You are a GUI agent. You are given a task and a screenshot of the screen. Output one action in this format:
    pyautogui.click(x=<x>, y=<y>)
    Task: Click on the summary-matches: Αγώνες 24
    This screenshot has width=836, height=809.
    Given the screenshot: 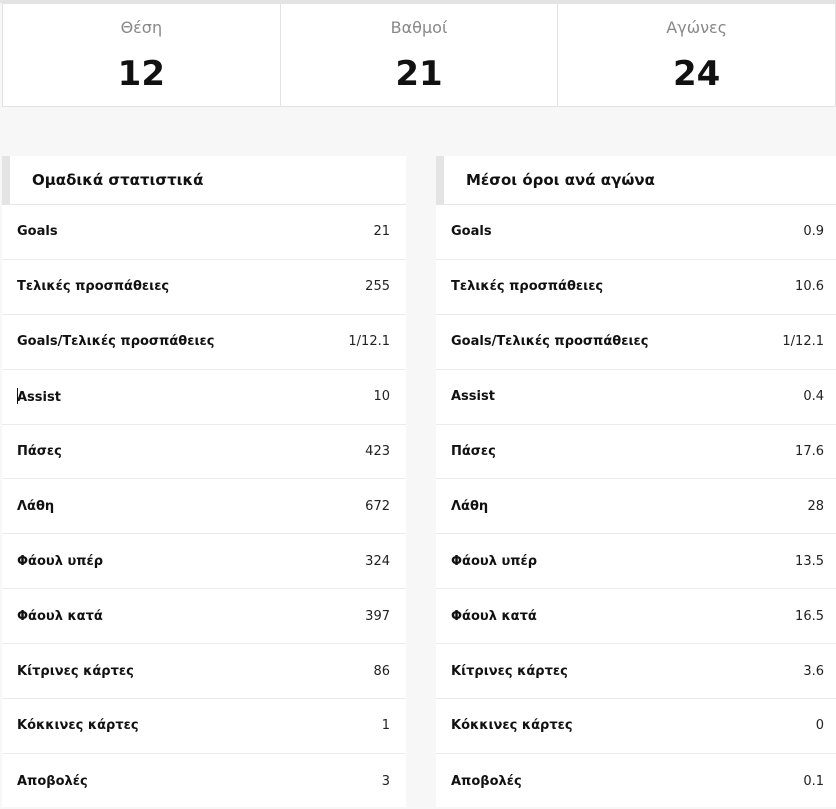 What is the action you would take?
    pyautogui.click(x=696, y=55)
    